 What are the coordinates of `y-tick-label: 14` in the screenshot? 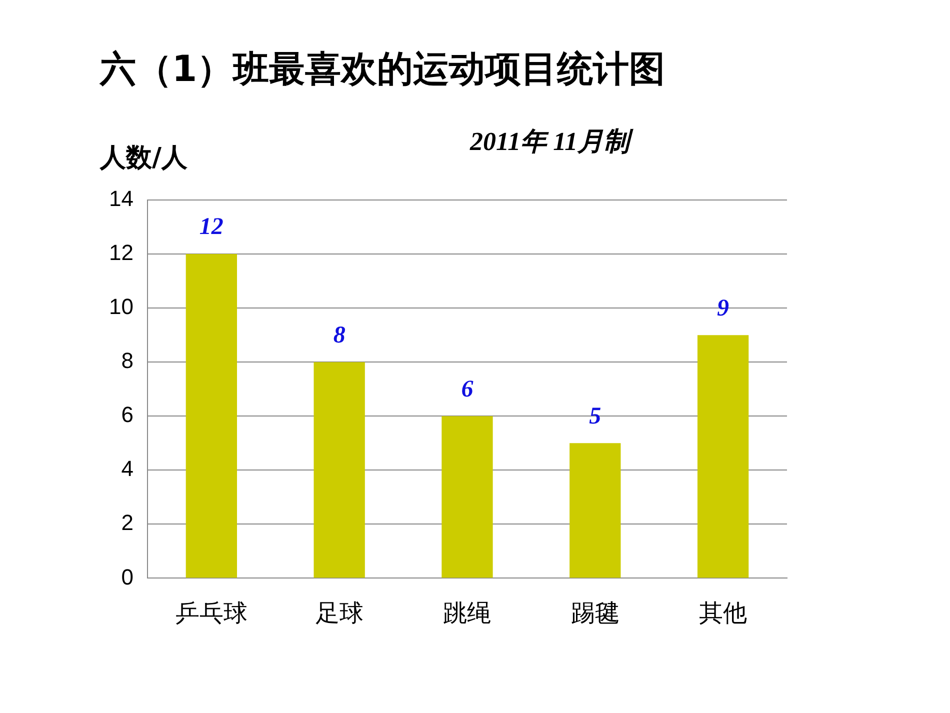 It's located at (121, 199).